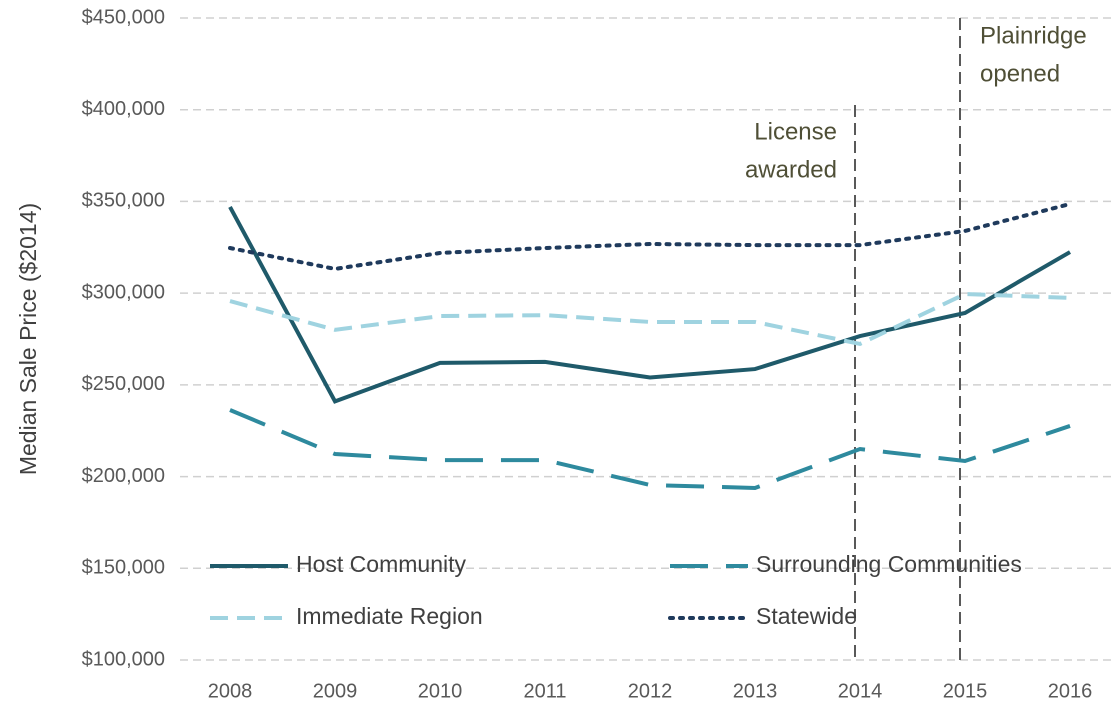 The image size is (1116, 710). What do you see at coordinates (230, 691) in the screenshot?
I see `x-tick-label: 2008` at bounding box center [230, 691].